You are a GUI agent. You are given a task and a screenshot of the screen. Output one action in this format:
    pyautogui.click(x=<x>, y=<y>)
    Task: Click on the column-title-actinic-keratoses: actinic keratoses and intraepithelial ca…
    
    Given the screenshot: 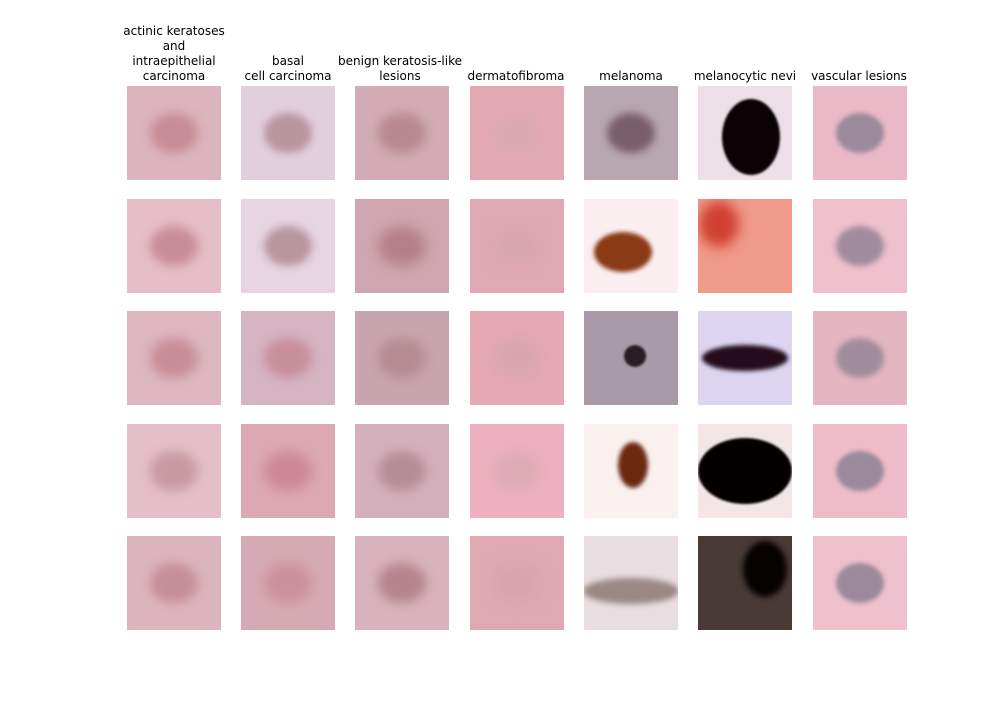 What is the action you would take?
    pyautogui.click(x=174, y=53)
    